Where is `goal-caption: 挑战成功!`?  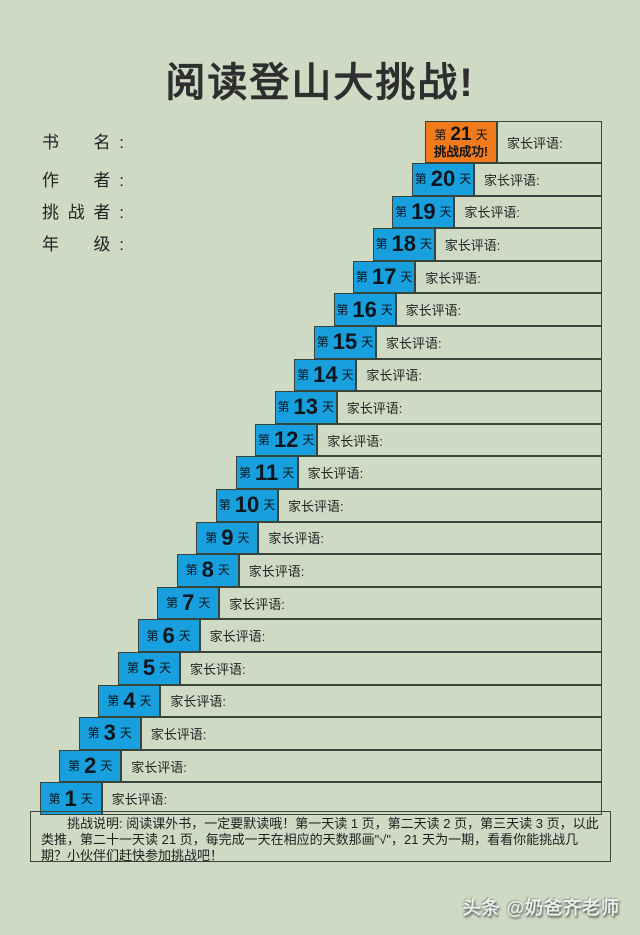
goal-caption: 挑战成功! is located at coordinates (461, 152).